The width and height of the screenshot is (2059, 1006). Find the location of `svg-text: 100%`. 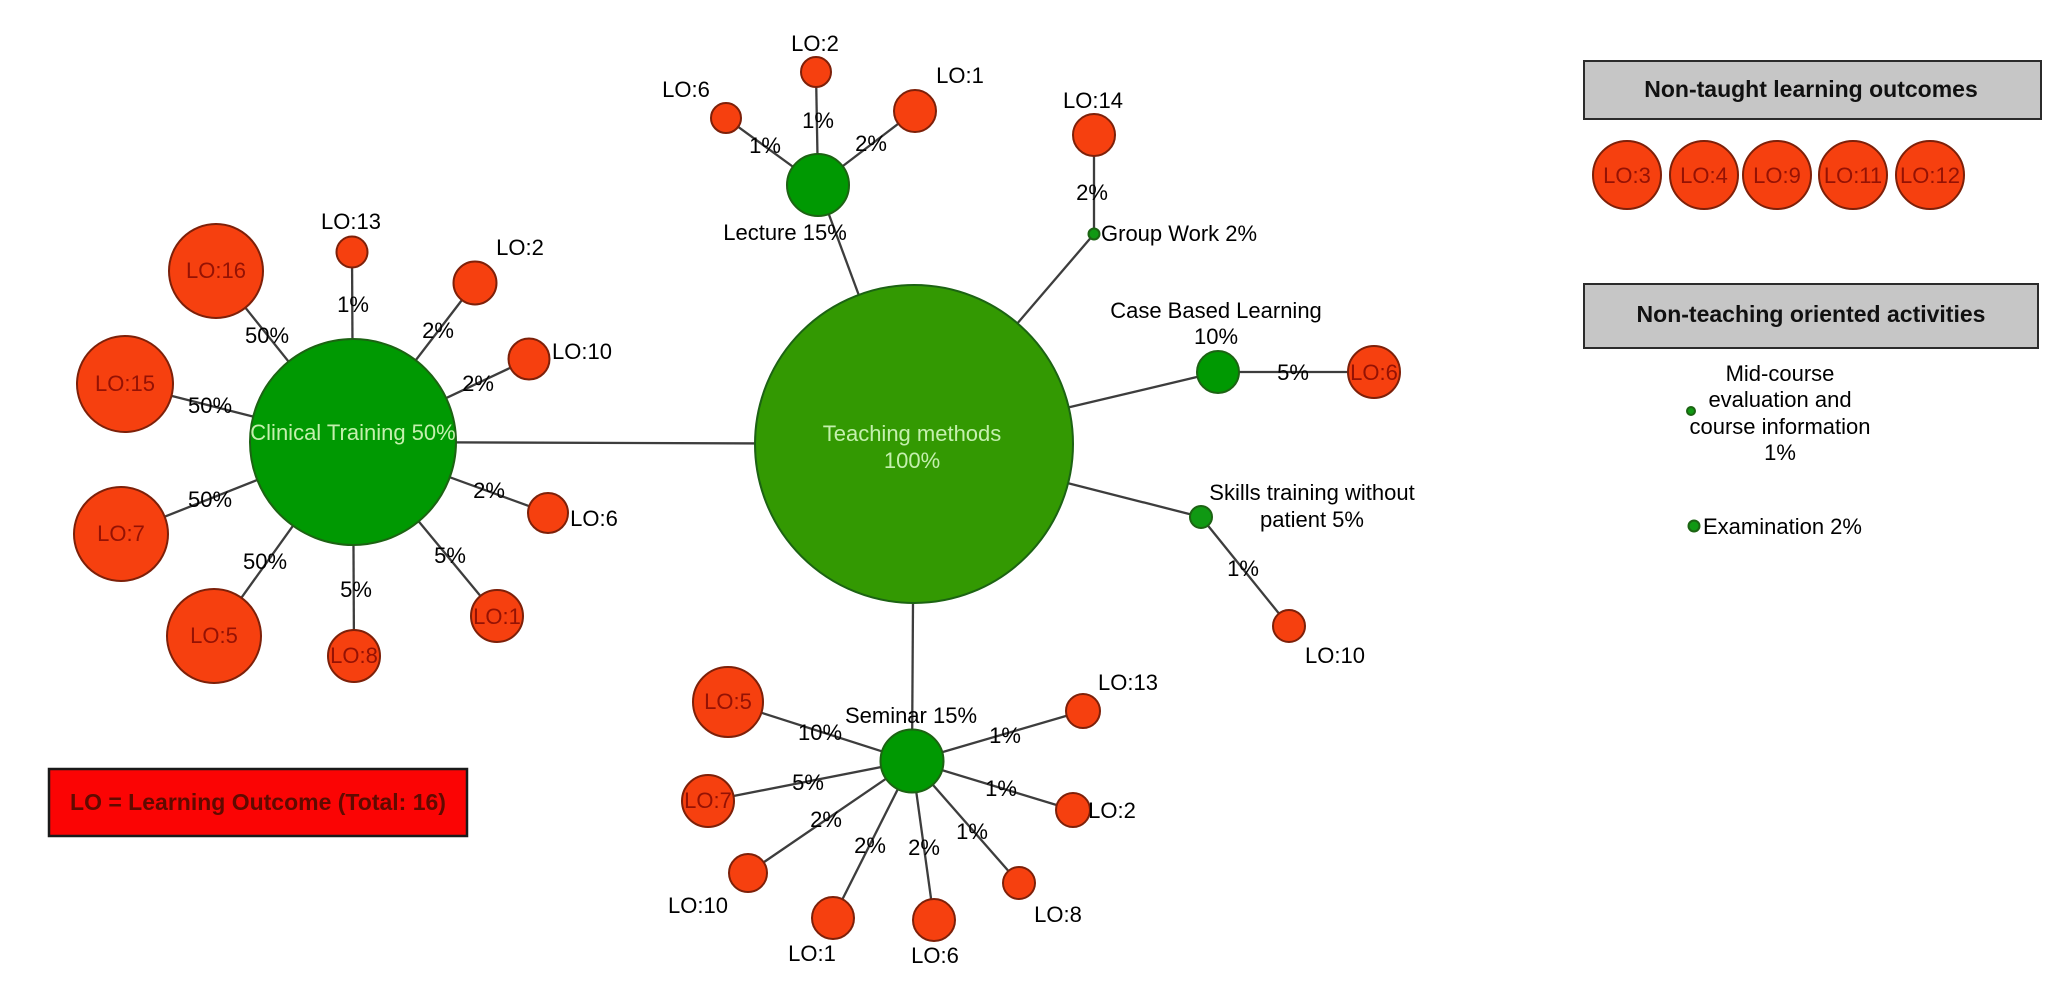

svg-text: 100% is located at coordinates (912, 460).